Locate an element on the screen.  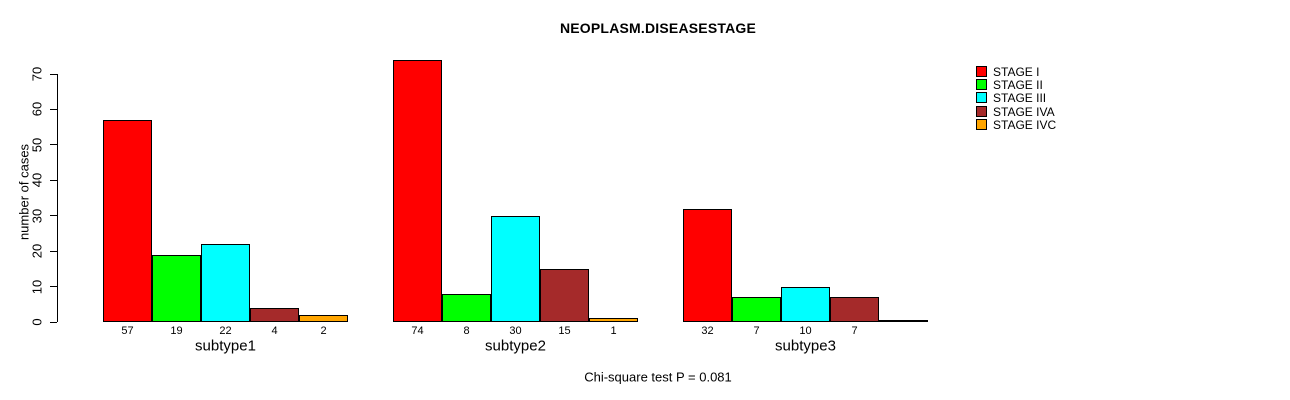
bar-value-label: 74 is located at coordinates (417, 331).